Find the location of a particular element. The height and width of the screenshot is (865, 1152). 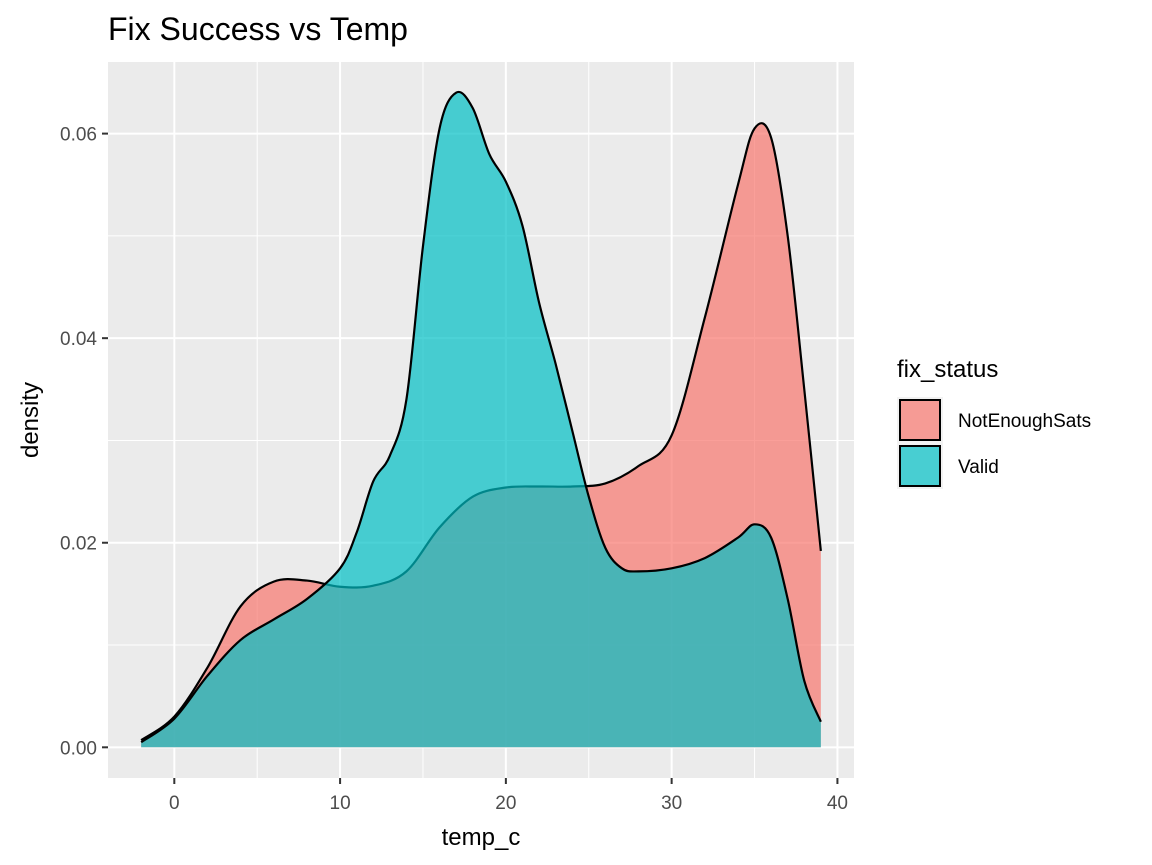

y-tick-label: 0.04 is located at coordinates (78, 339).